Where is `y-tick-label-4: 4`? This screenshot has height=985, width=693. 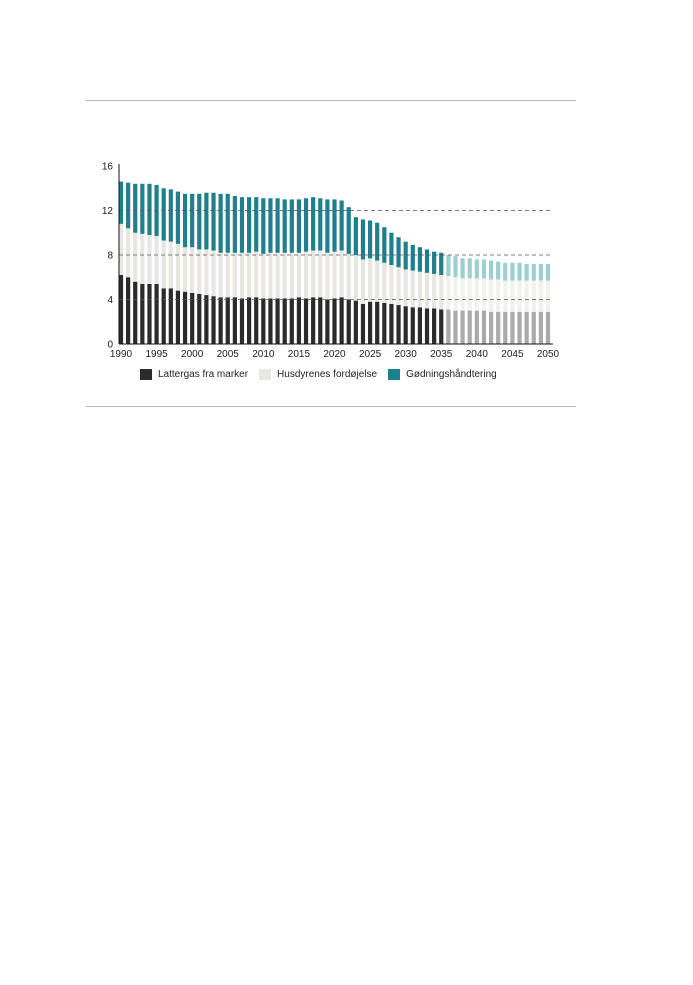
y-tick-label-4: 4 is located at coordinates (110, 300).